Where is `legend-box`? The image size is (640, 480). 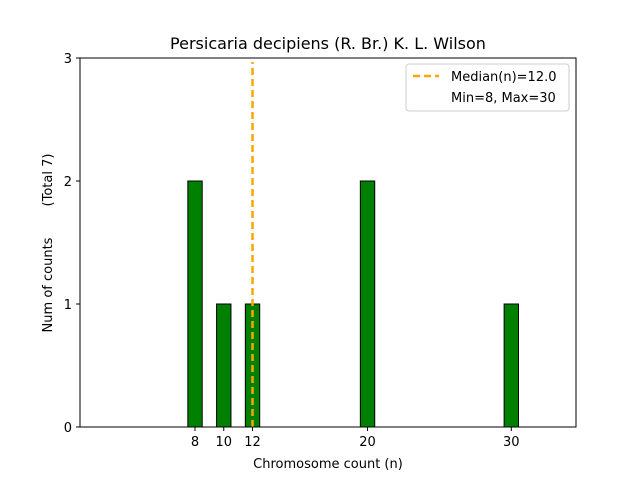
legend-box is located at coordinates (487, 87).